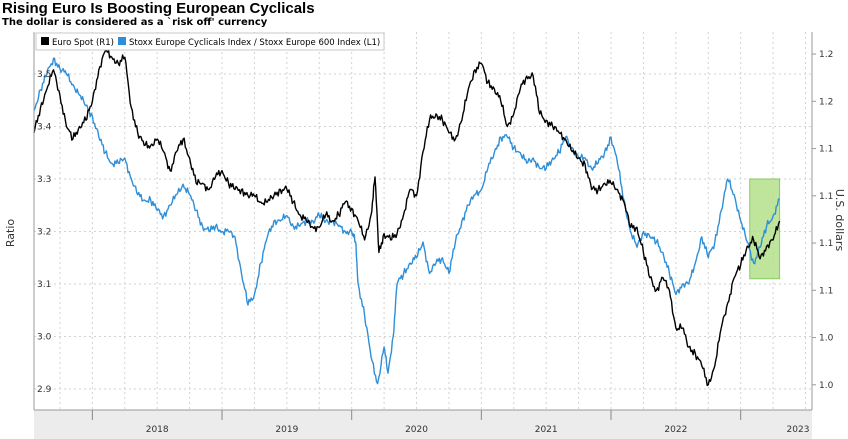  Describe the element at coordinates (157, 430) in the screenshot. I see `x-tick-label: 2018` at that location.